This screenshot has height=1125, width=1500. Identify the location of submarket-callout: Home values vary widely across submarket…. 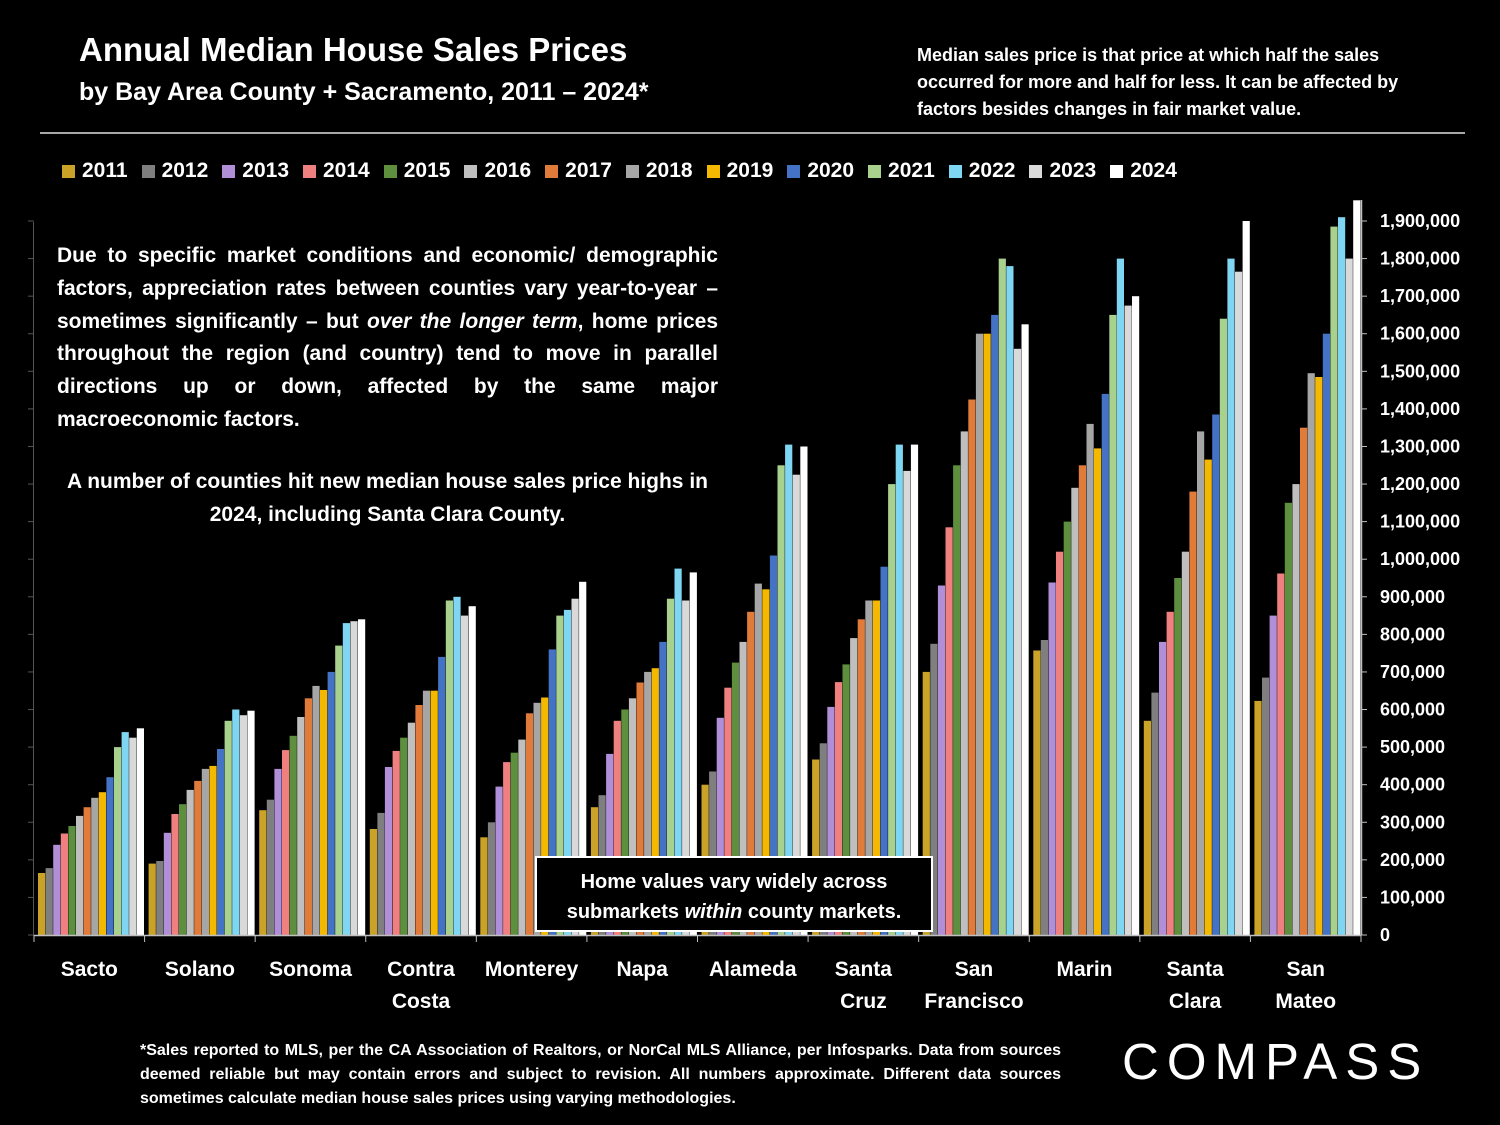
(734, 894).